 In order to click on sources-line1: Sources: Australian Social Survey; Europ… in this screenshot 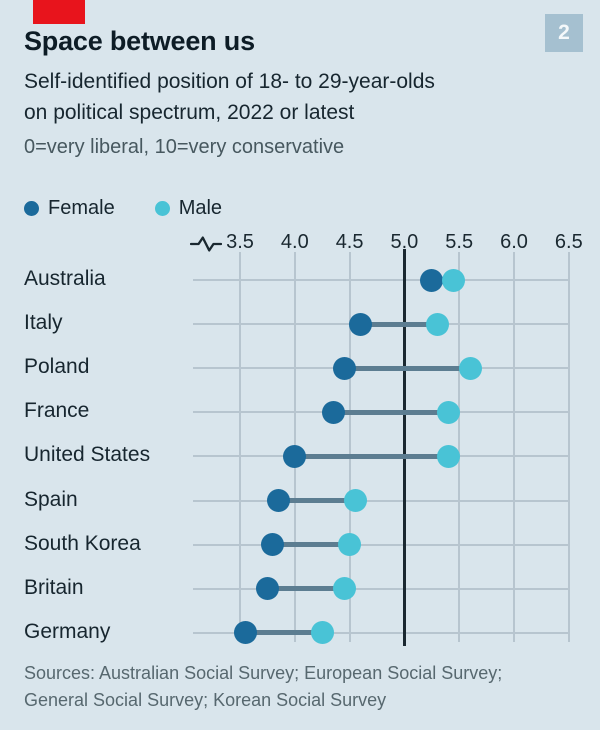, I will do `click(263, 673)`.